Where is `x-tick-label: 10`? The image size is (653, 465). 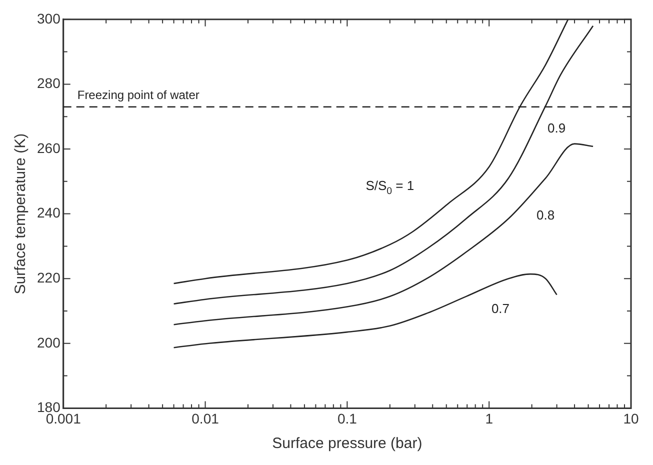
x-tick-label: 10 is located at coordinates (631, 418).